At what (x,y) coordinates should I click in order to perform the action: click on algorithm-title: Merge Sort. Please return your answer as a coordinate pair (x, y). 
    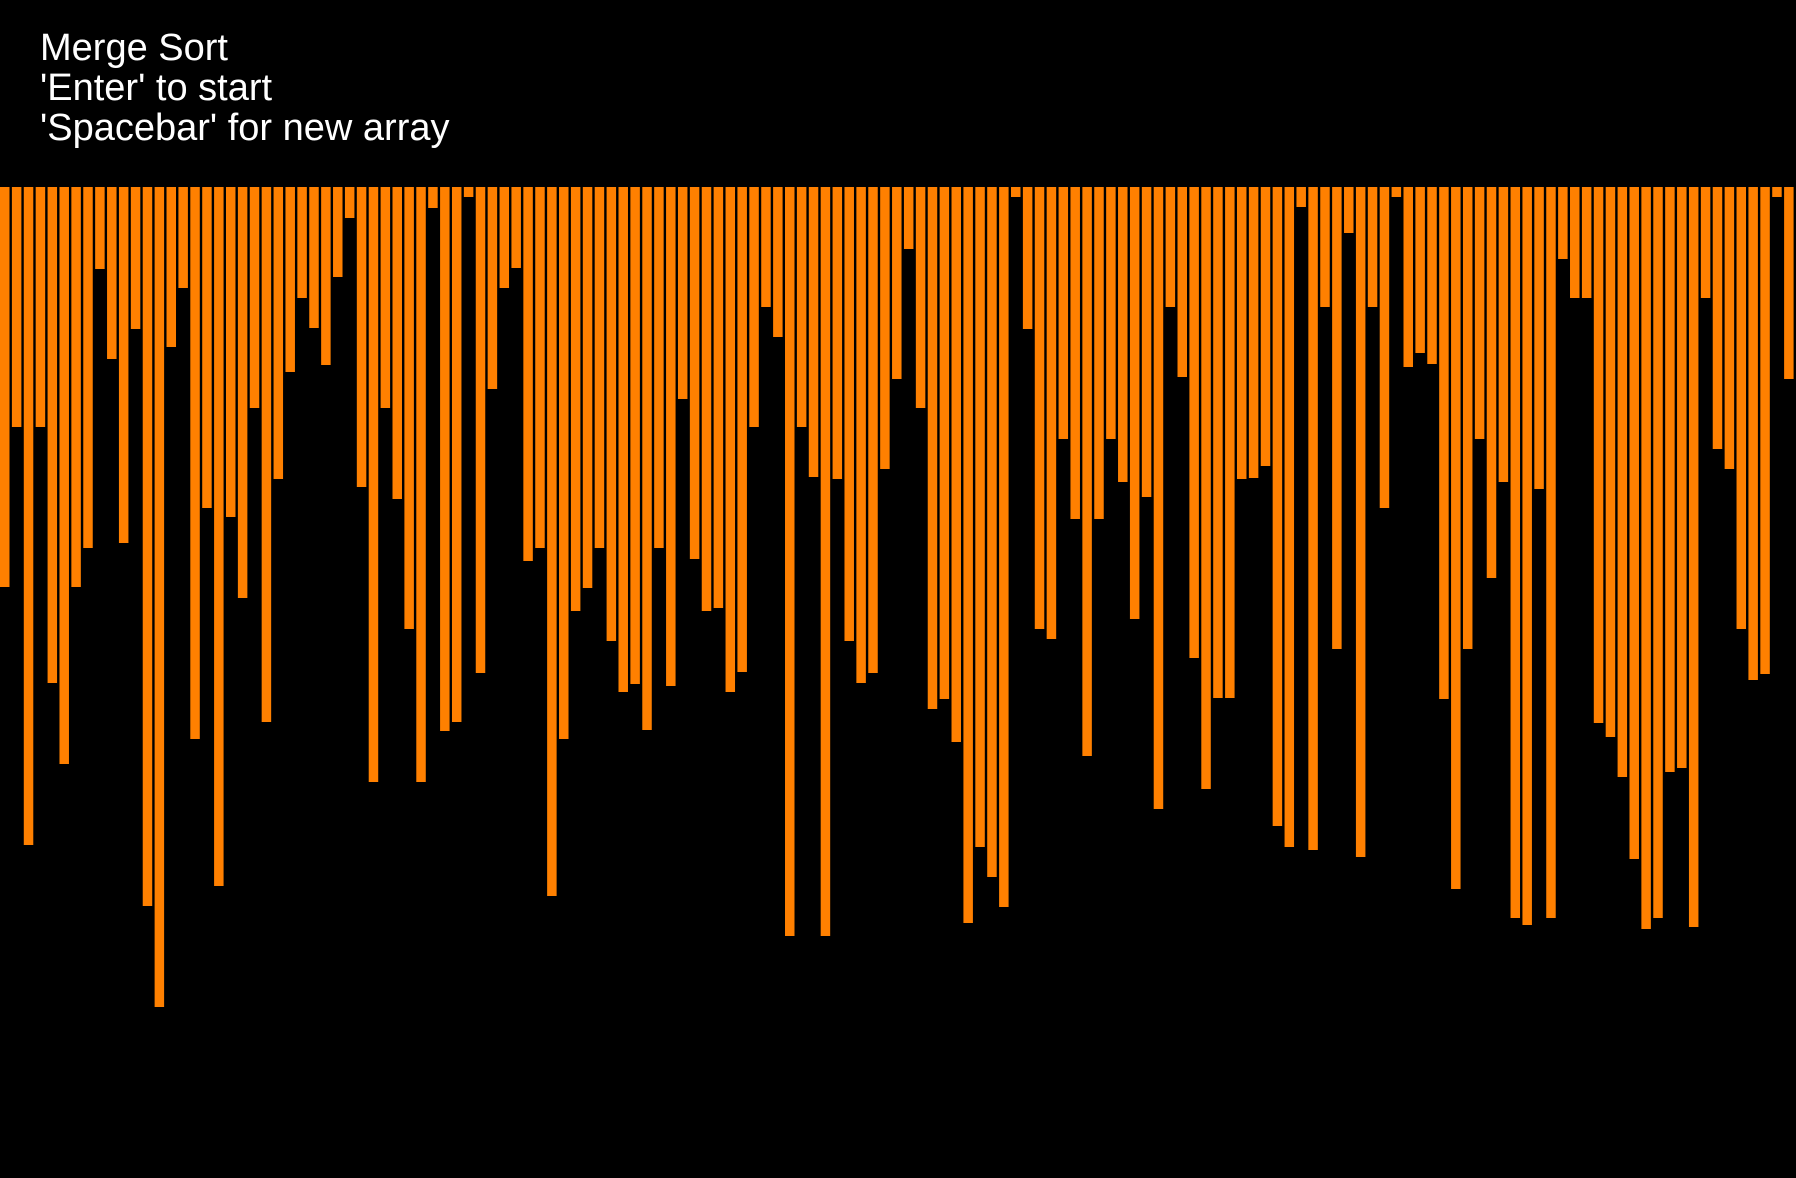
    Looking at the image, I should click on (134, 48).